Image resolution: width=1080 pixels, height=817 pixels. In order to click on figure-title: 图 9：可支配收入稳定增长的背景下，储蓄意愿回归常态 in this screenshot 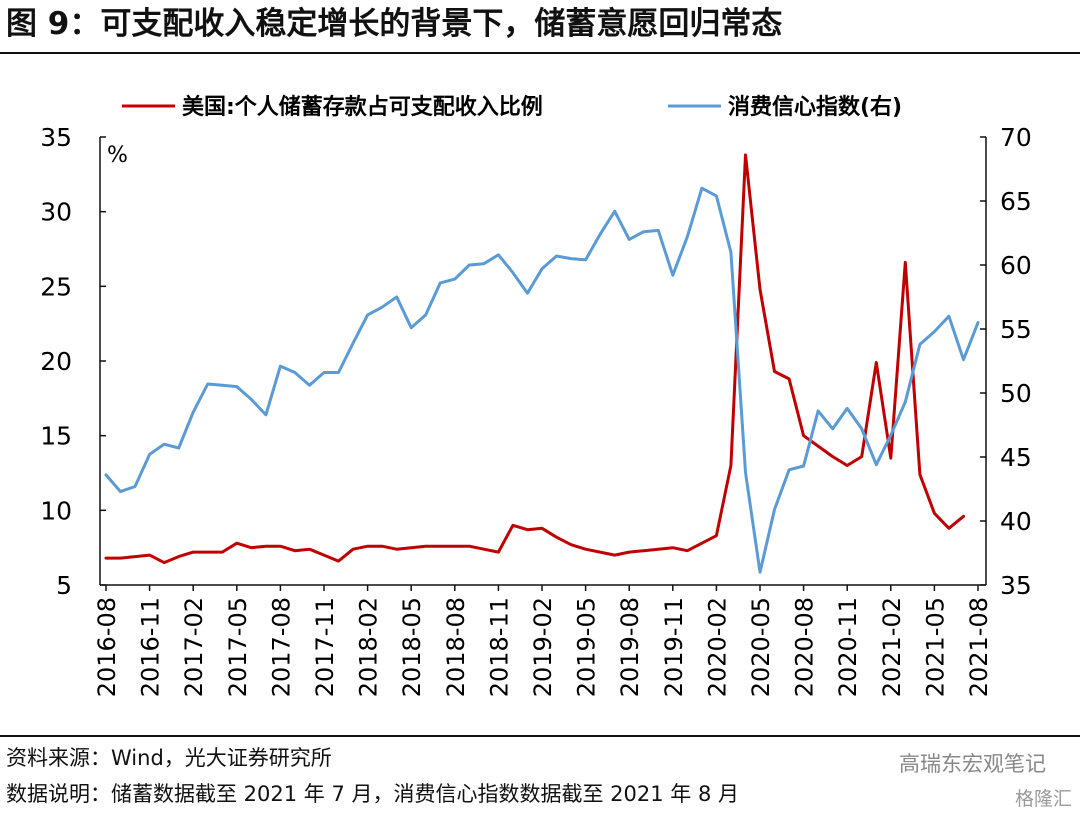, I will do `click(394, 24)`.